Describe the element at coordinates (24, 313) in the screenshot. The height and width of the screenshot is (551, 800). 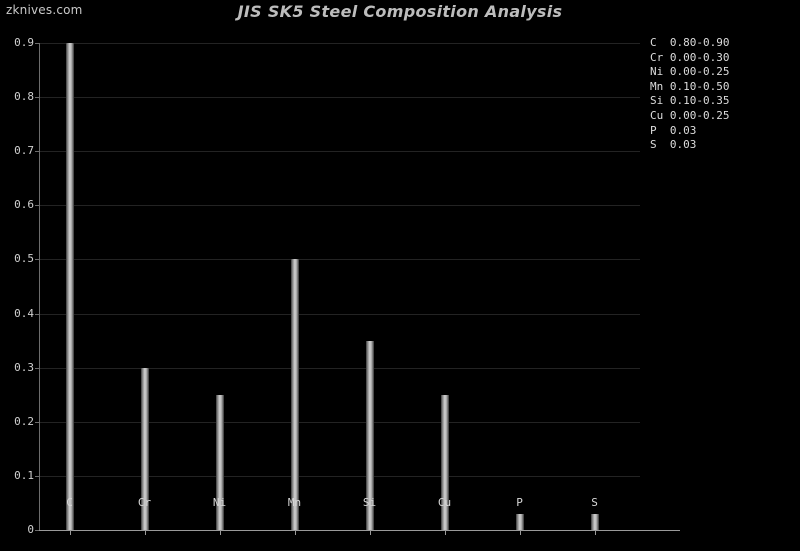
I see `y-axis-tick-label: 0.4` at that location.